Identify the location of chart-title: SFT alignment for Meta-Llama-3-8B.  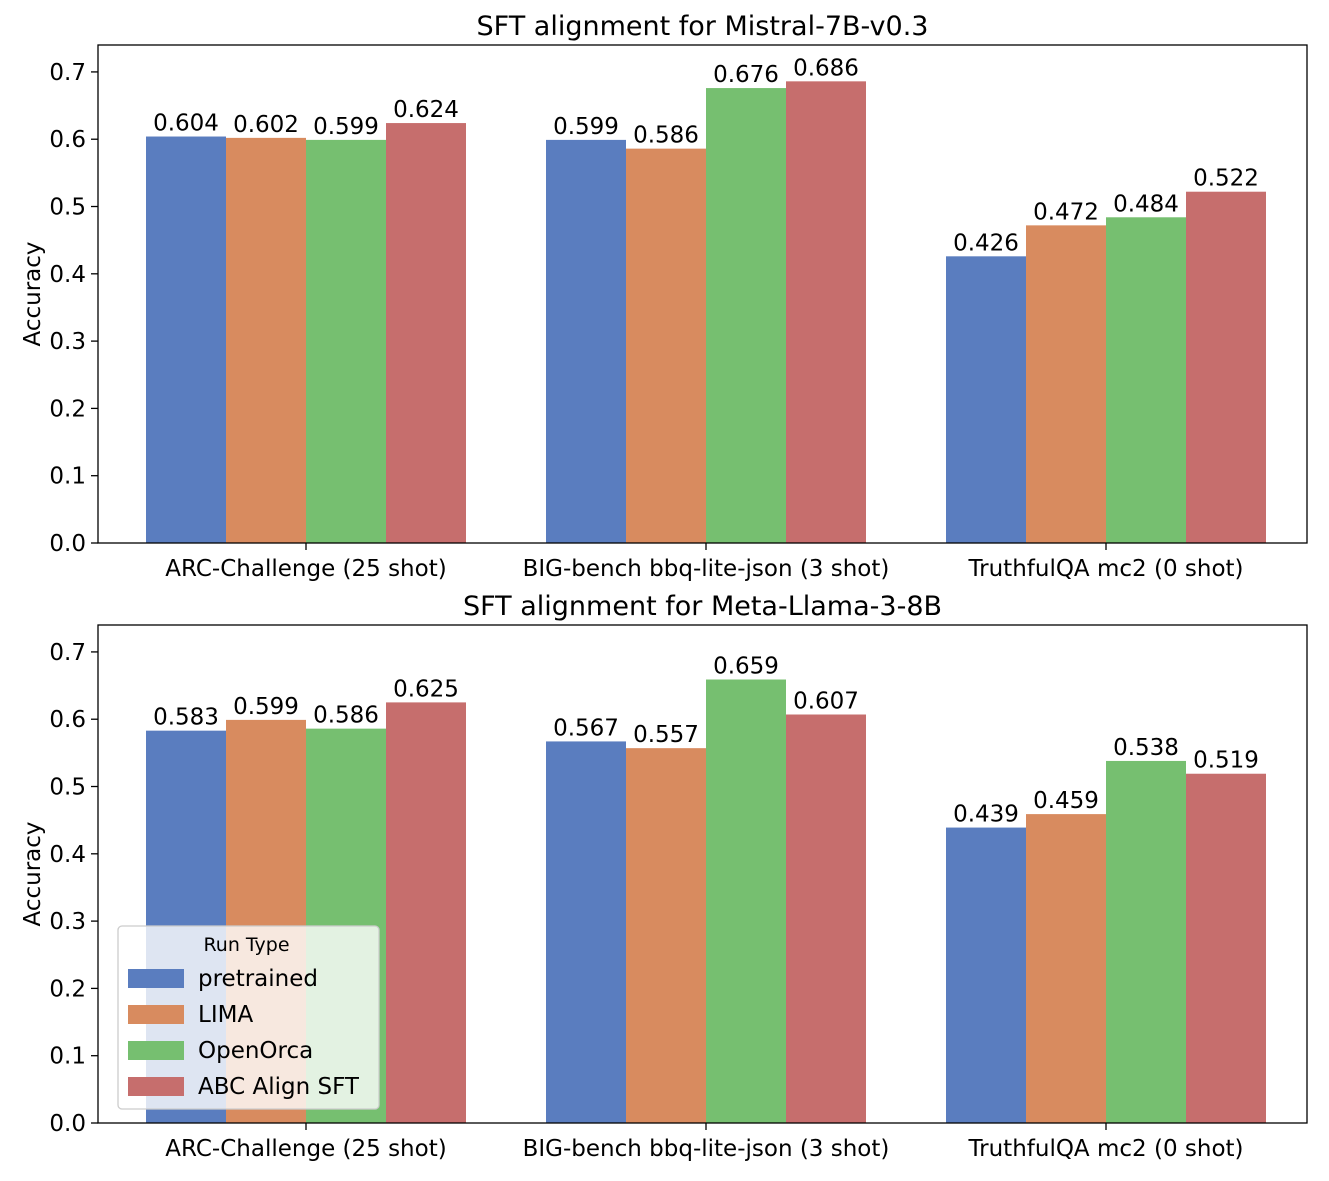
(702, 606).